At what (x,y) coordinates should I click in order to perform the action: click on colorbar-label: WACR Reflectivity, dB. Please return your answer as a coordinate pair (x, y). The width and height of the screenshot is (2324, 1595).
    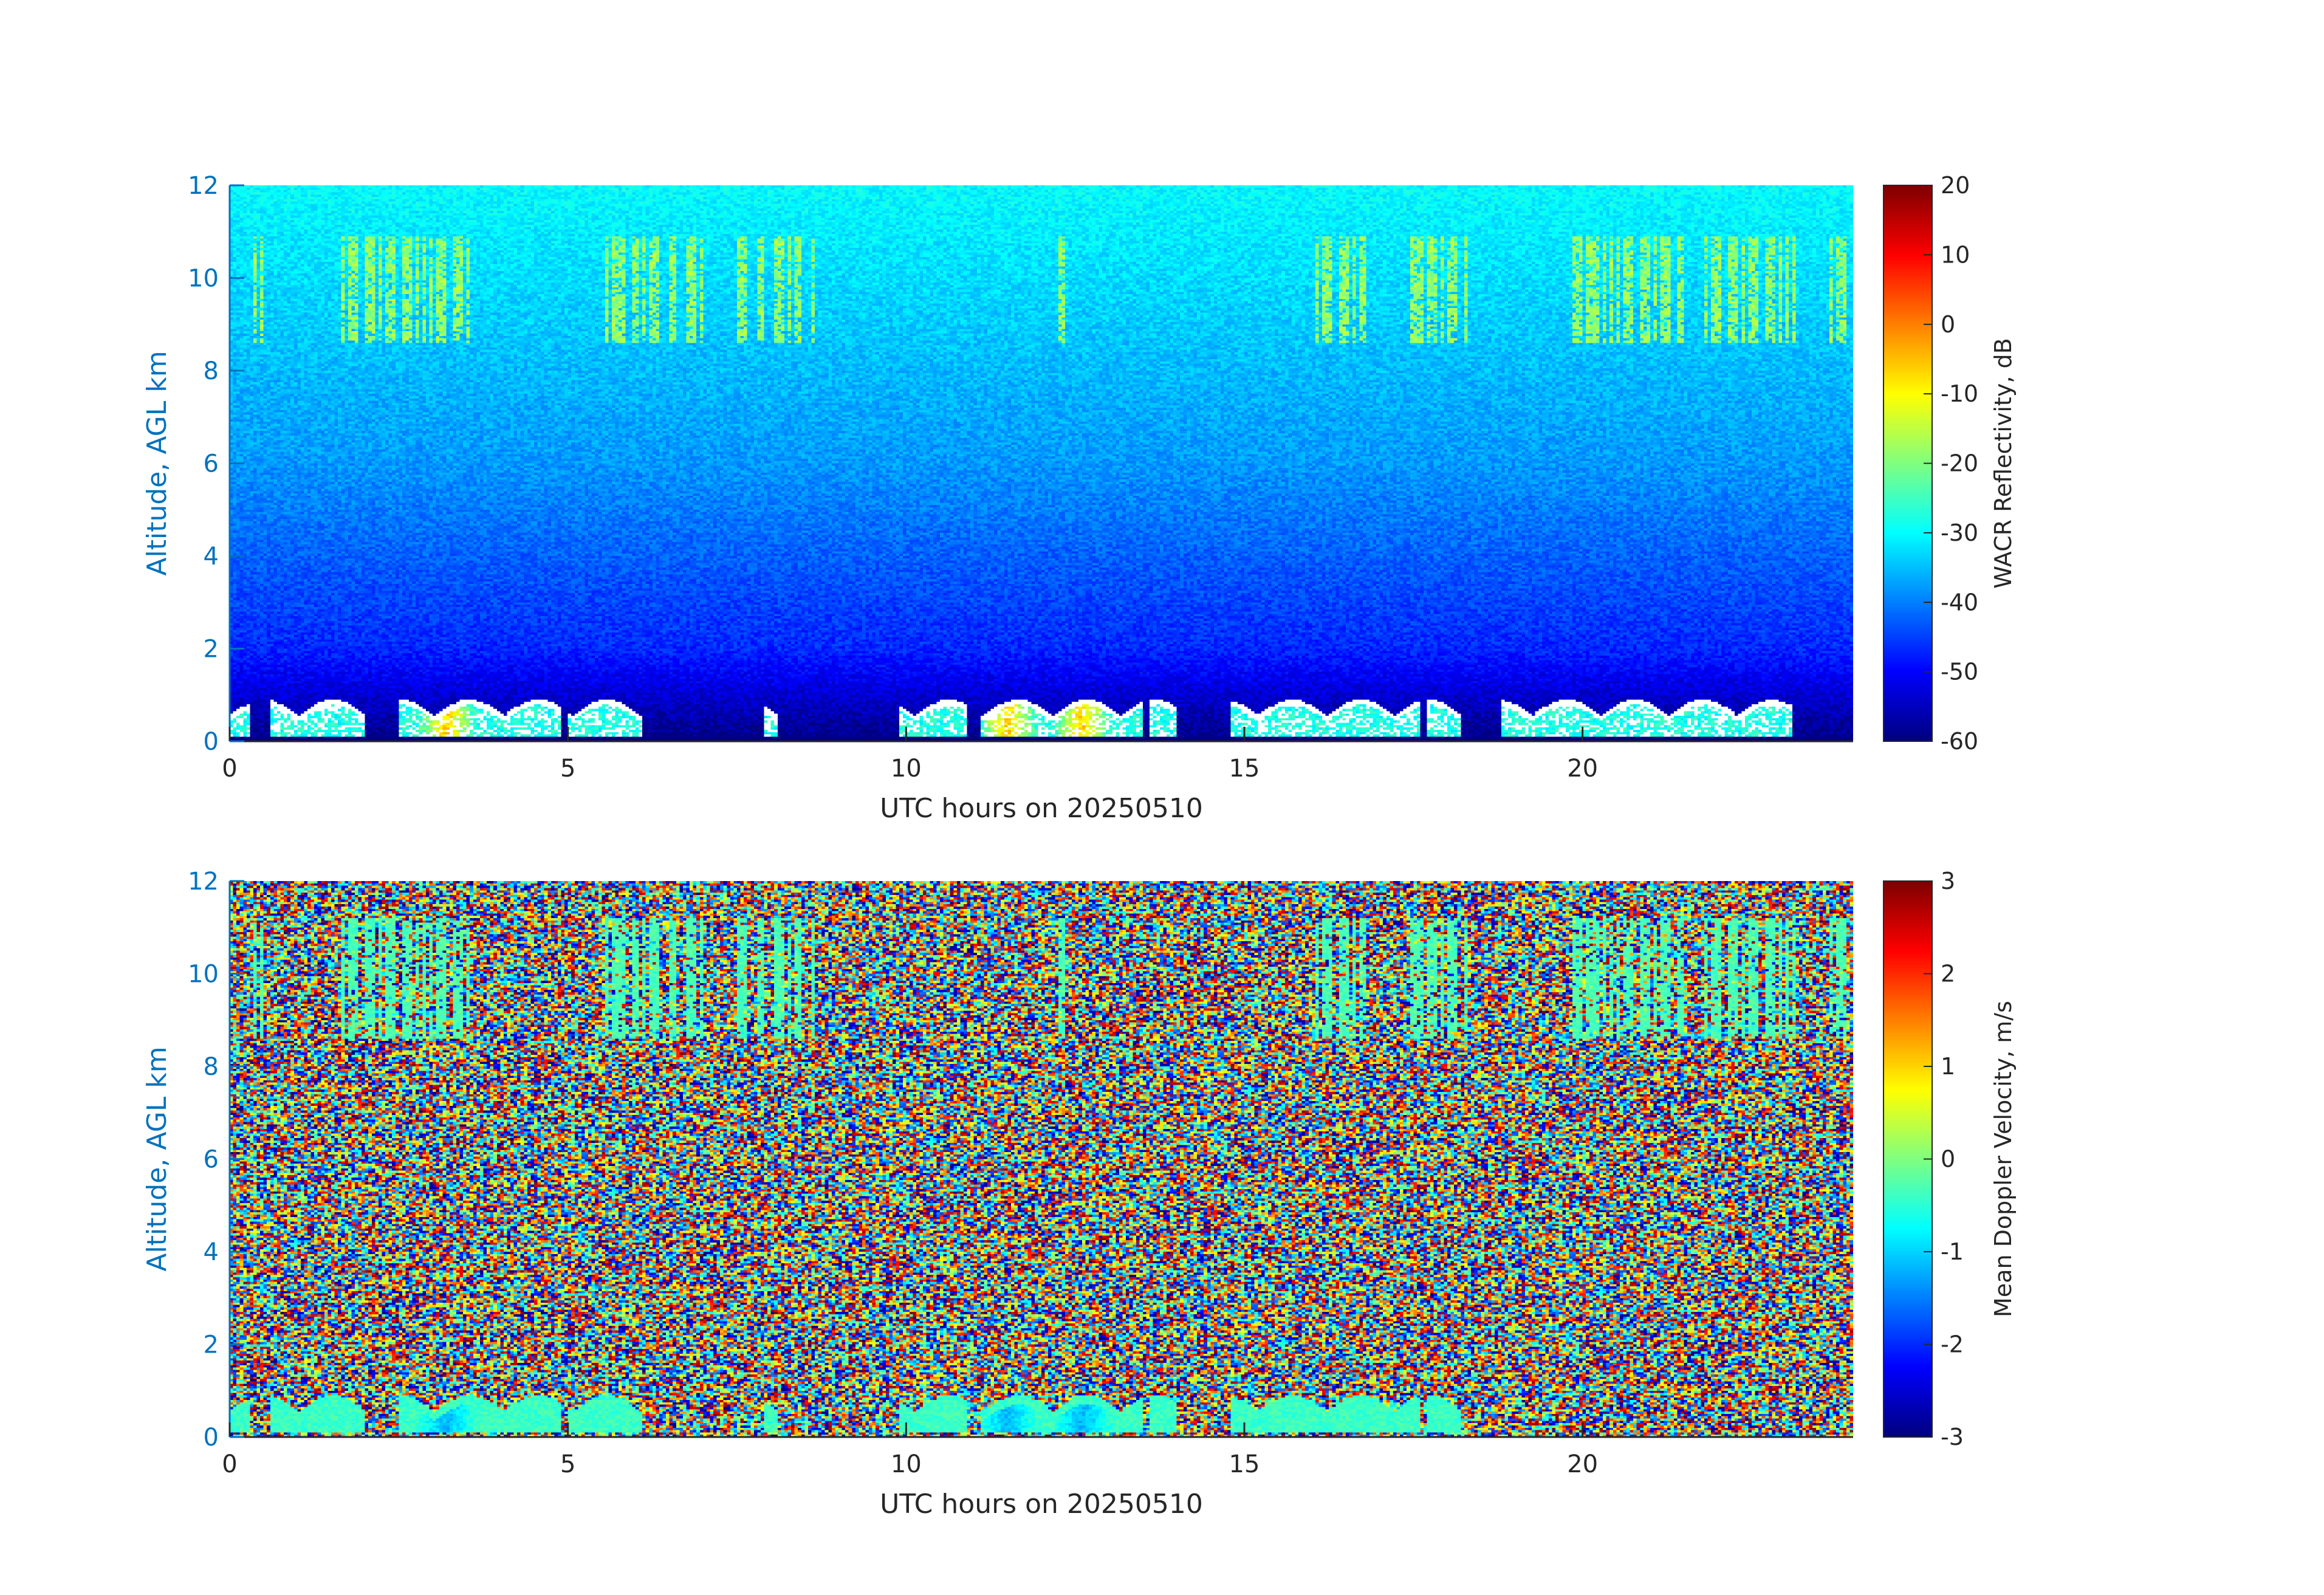
    Looking at the image, I should click on (2003, 463).